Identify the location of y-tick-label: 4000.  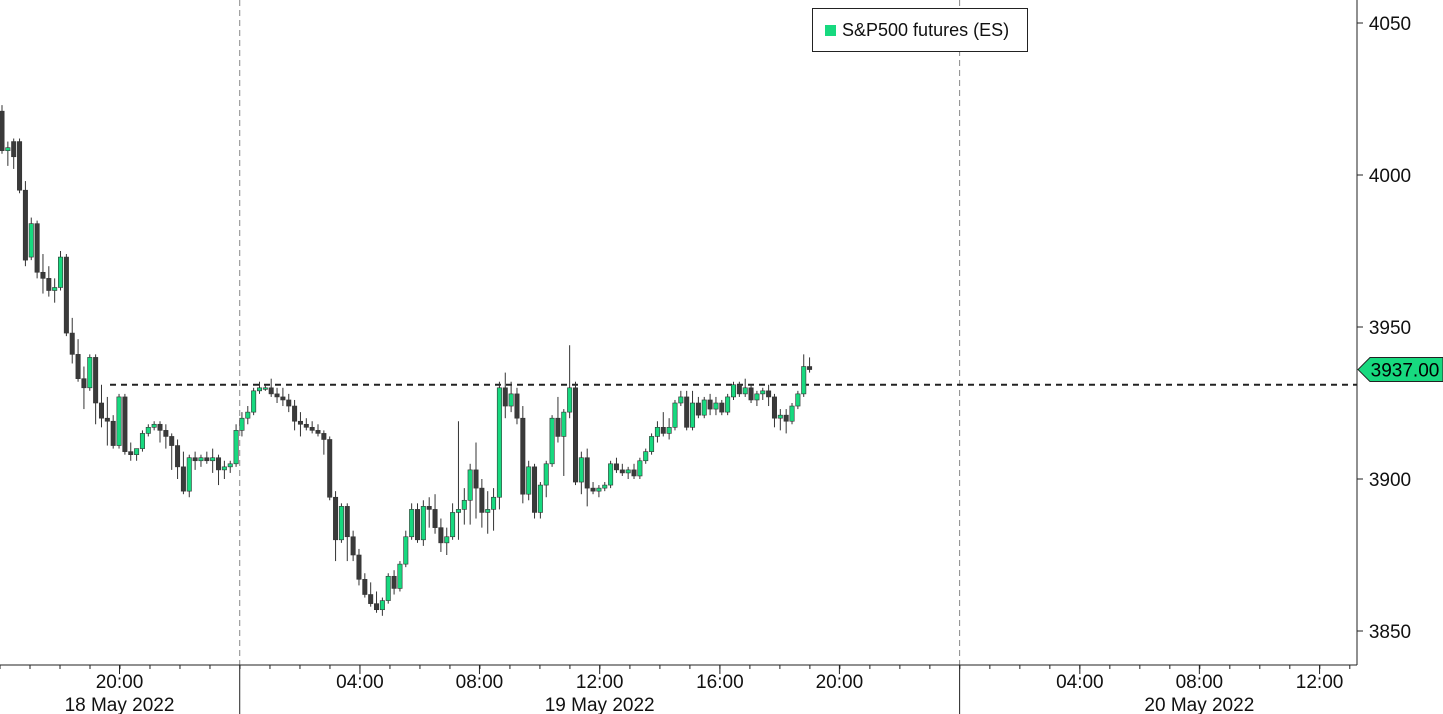
(1390, 176).